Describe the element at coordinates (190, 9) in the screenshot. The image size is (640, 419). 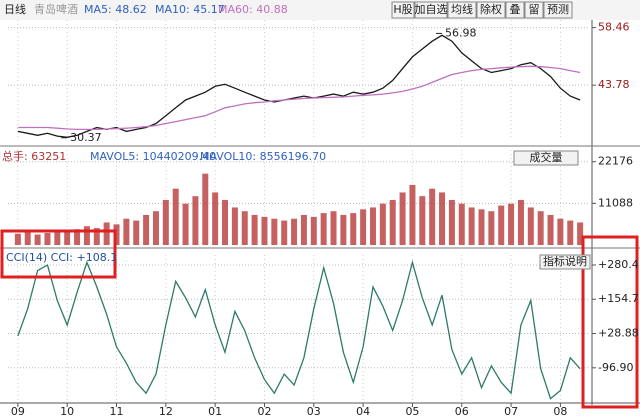
I see `readout: MA10: 45.17` at that location.